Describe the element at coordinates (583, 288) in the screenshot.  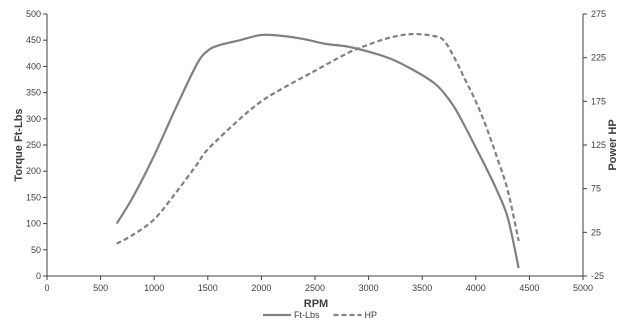
I see `x-tick-label: 5000` at that location.